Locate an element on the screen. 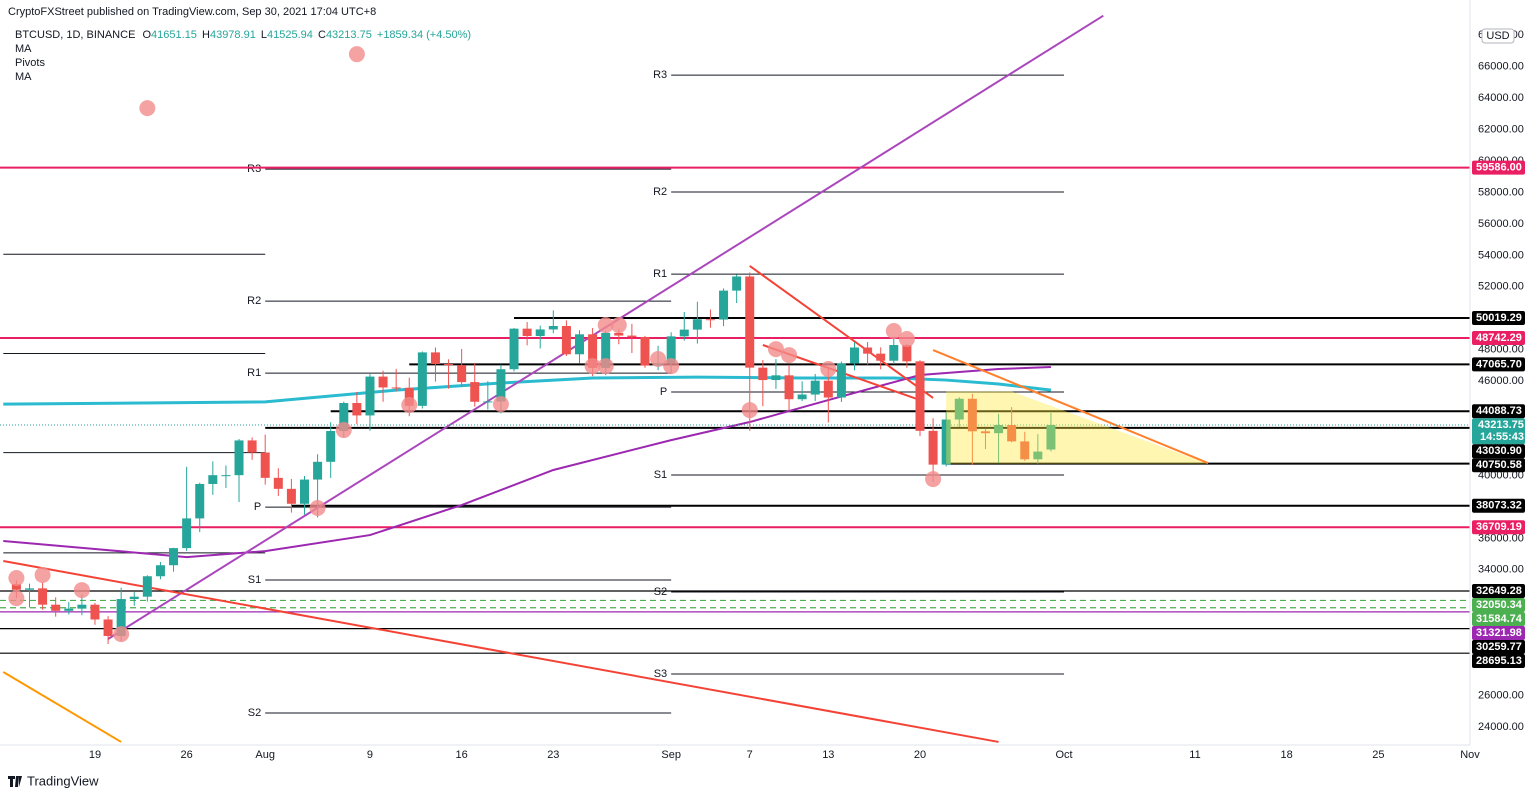 The width and height of the screenshot is (1536, 796). y-tick-label: 58000.00 is located at coordinates (1501, 192).